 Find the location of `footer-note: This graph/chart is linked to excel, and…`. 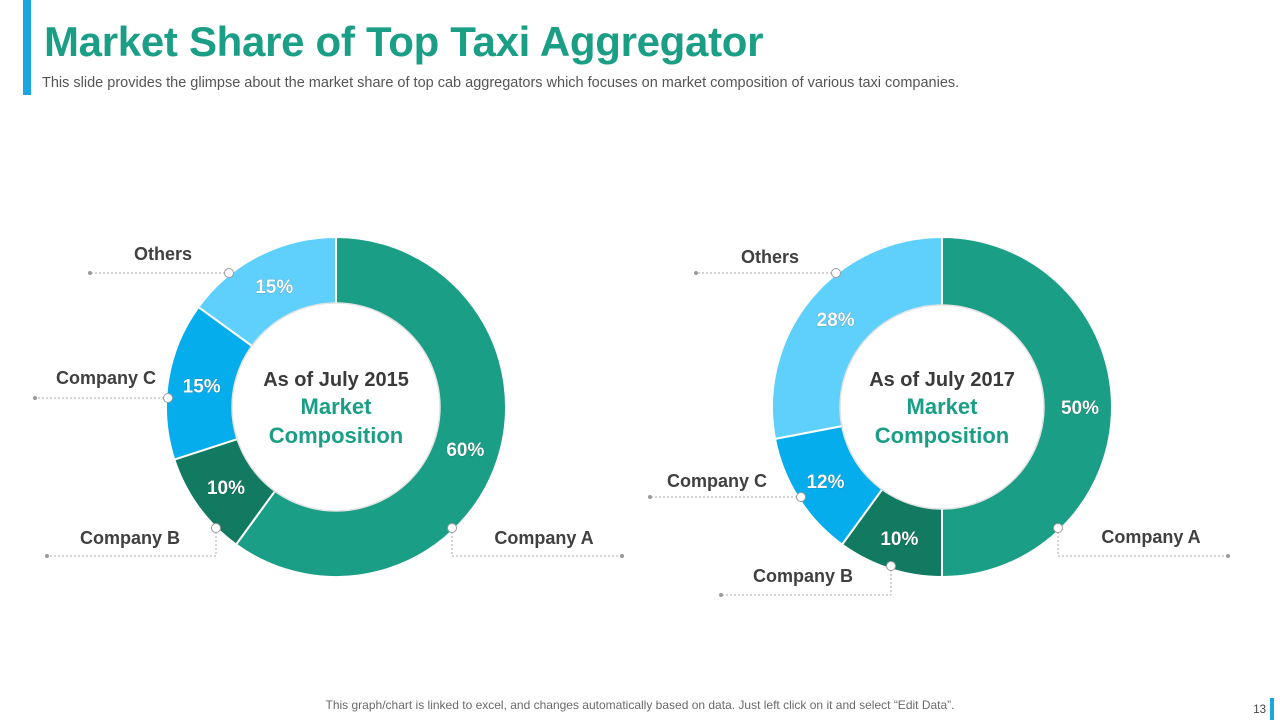

footer-note: This graph/chart is linked to excel, and… is located at coordinates (640, 705).